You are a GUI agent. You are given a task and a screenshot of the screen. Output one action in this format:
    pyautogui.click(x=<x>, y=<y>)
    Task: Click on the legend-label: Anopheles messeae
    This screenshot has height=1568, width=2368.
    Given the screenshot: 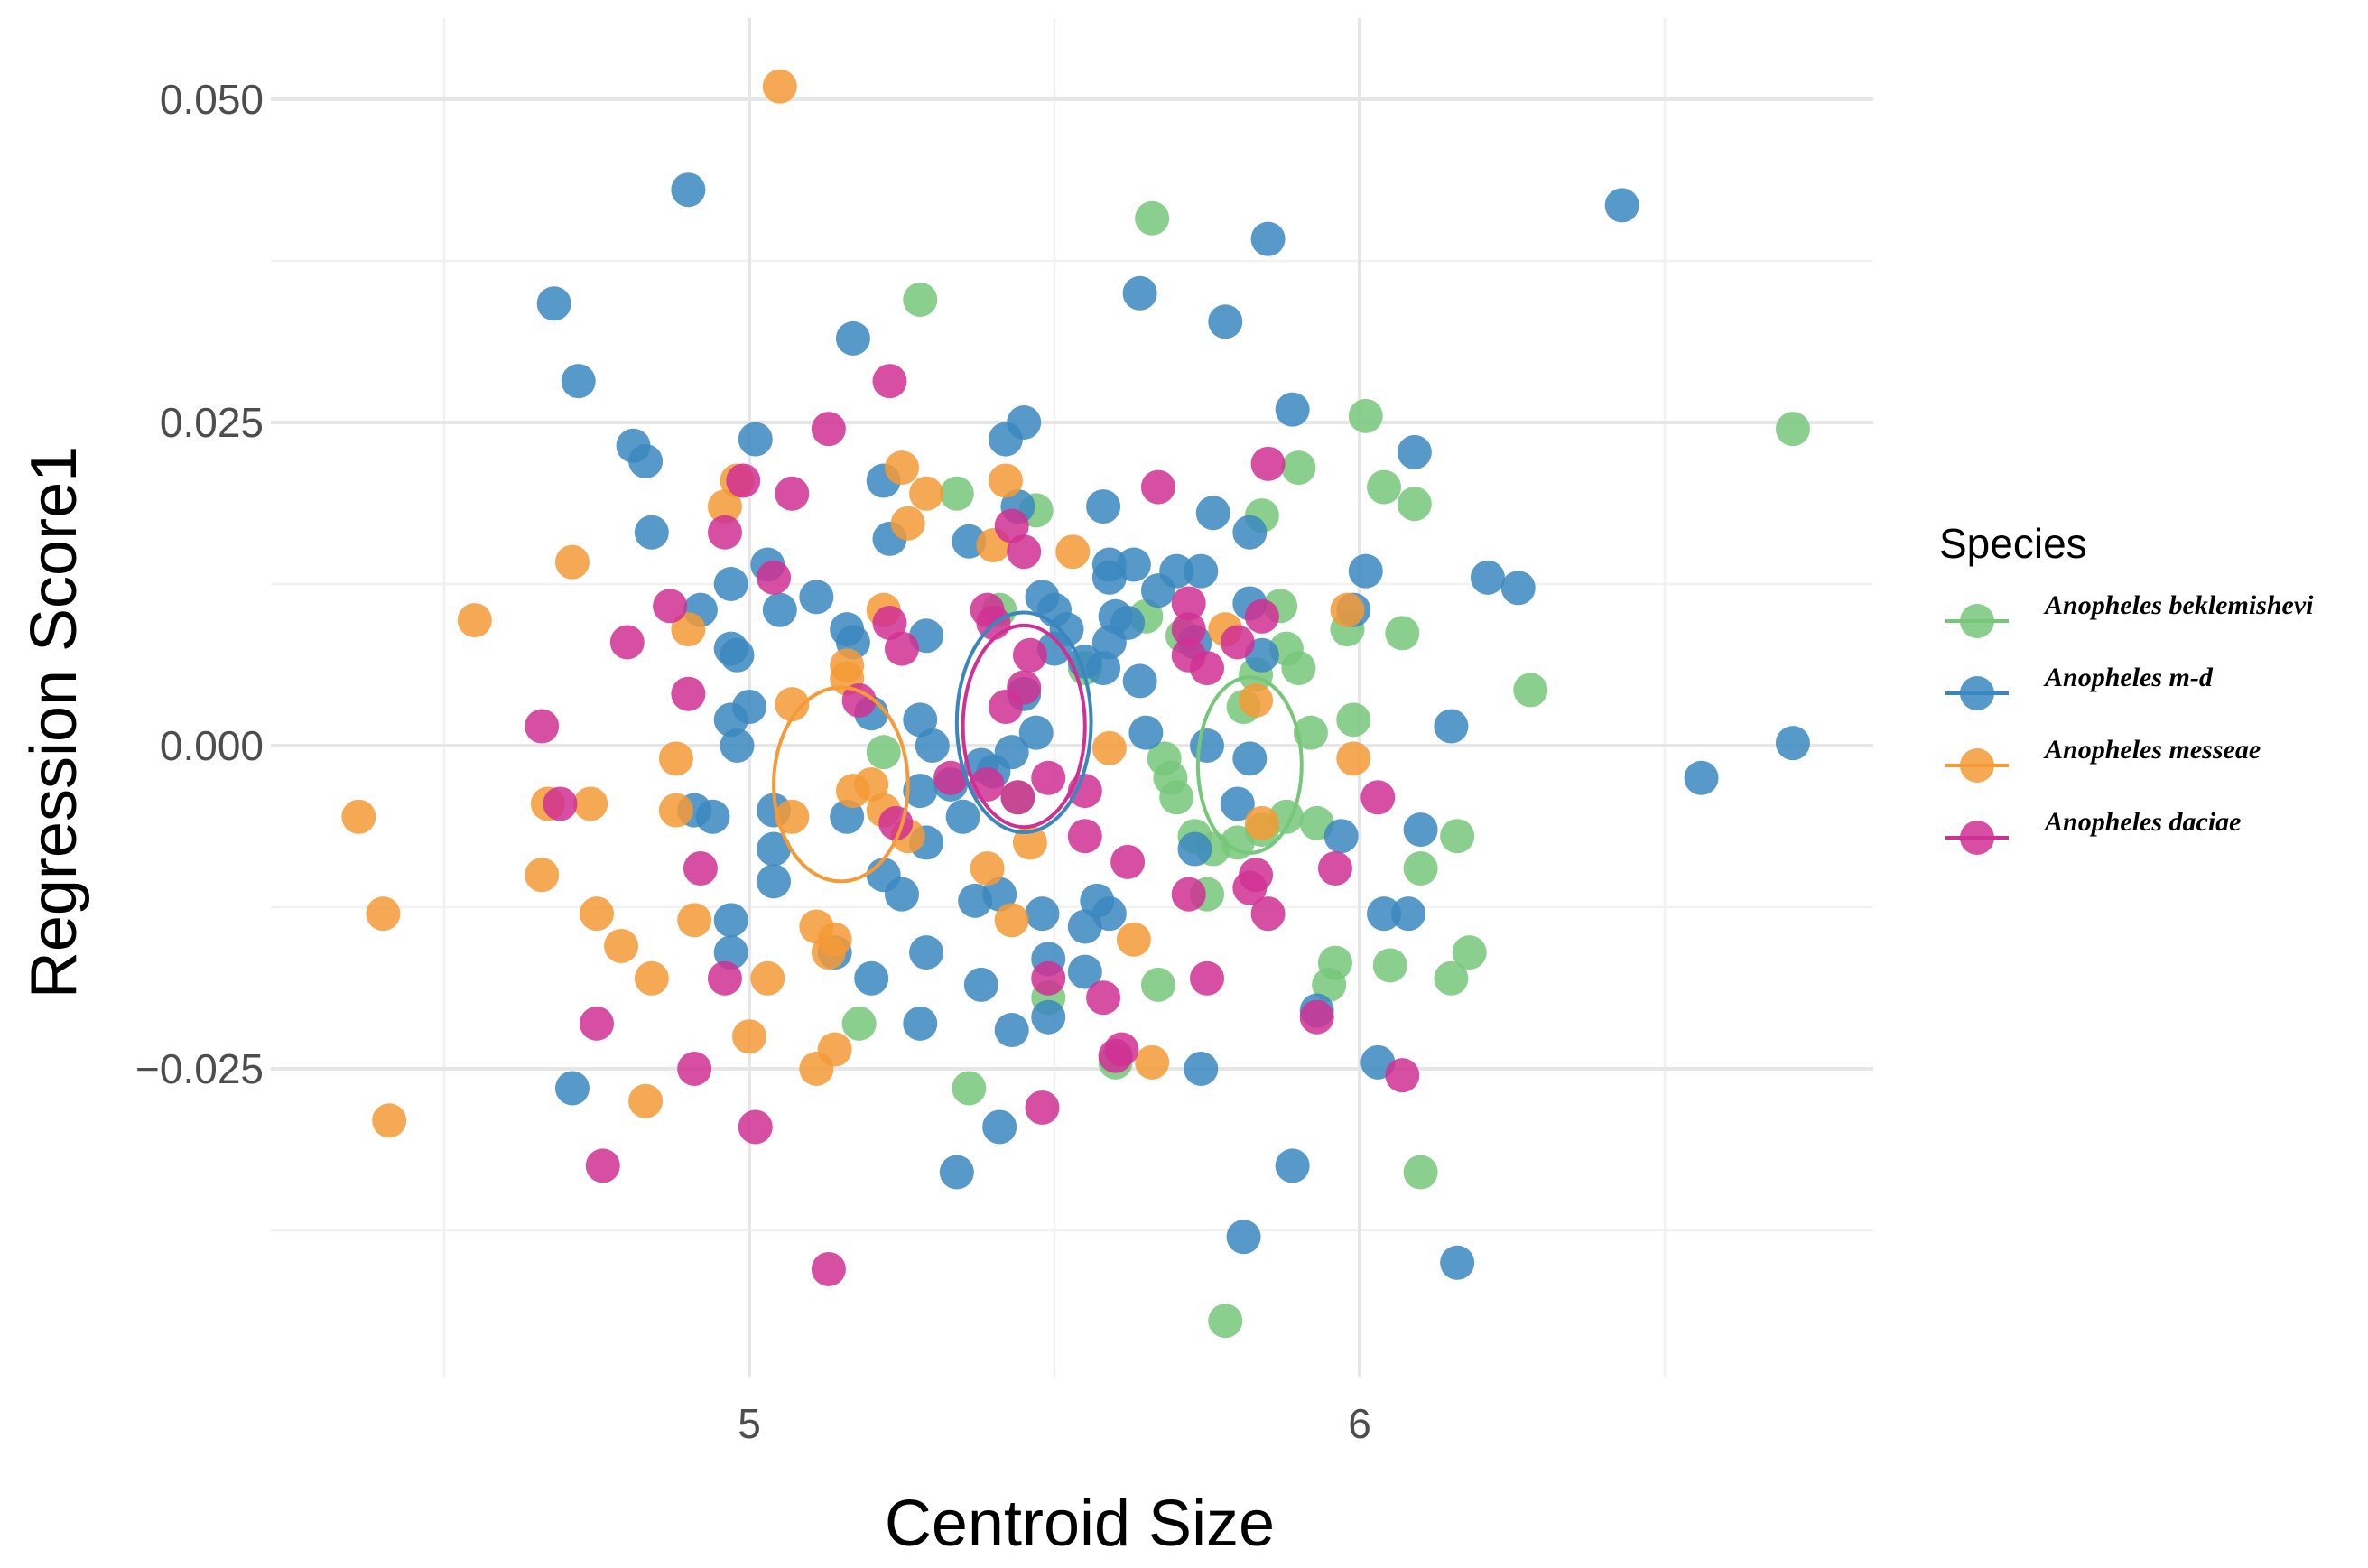 What is the action you would take?
    pyautogui.click(x=2152, y=750)
    